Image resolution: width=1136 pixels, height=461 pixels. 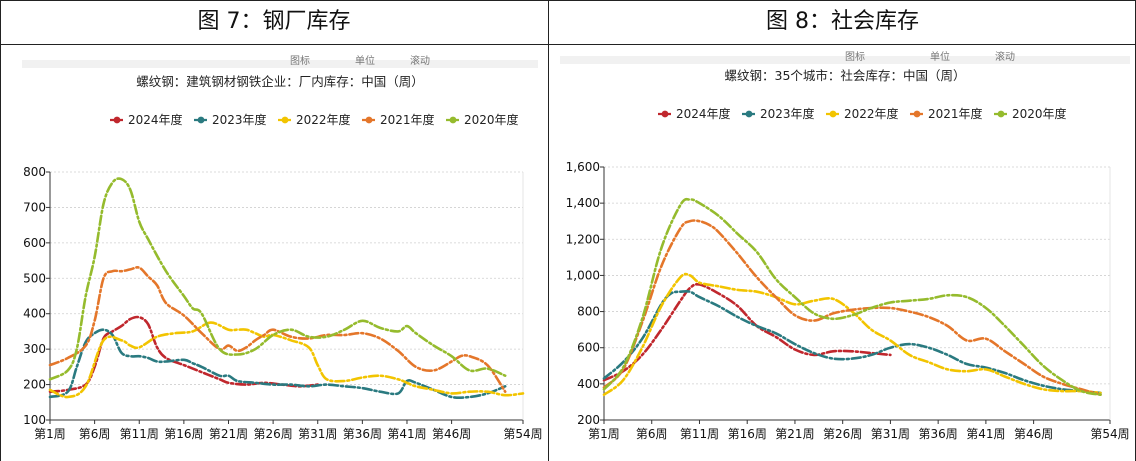 I want to click on y-tick-label: 300, so click(x=34, y=349).